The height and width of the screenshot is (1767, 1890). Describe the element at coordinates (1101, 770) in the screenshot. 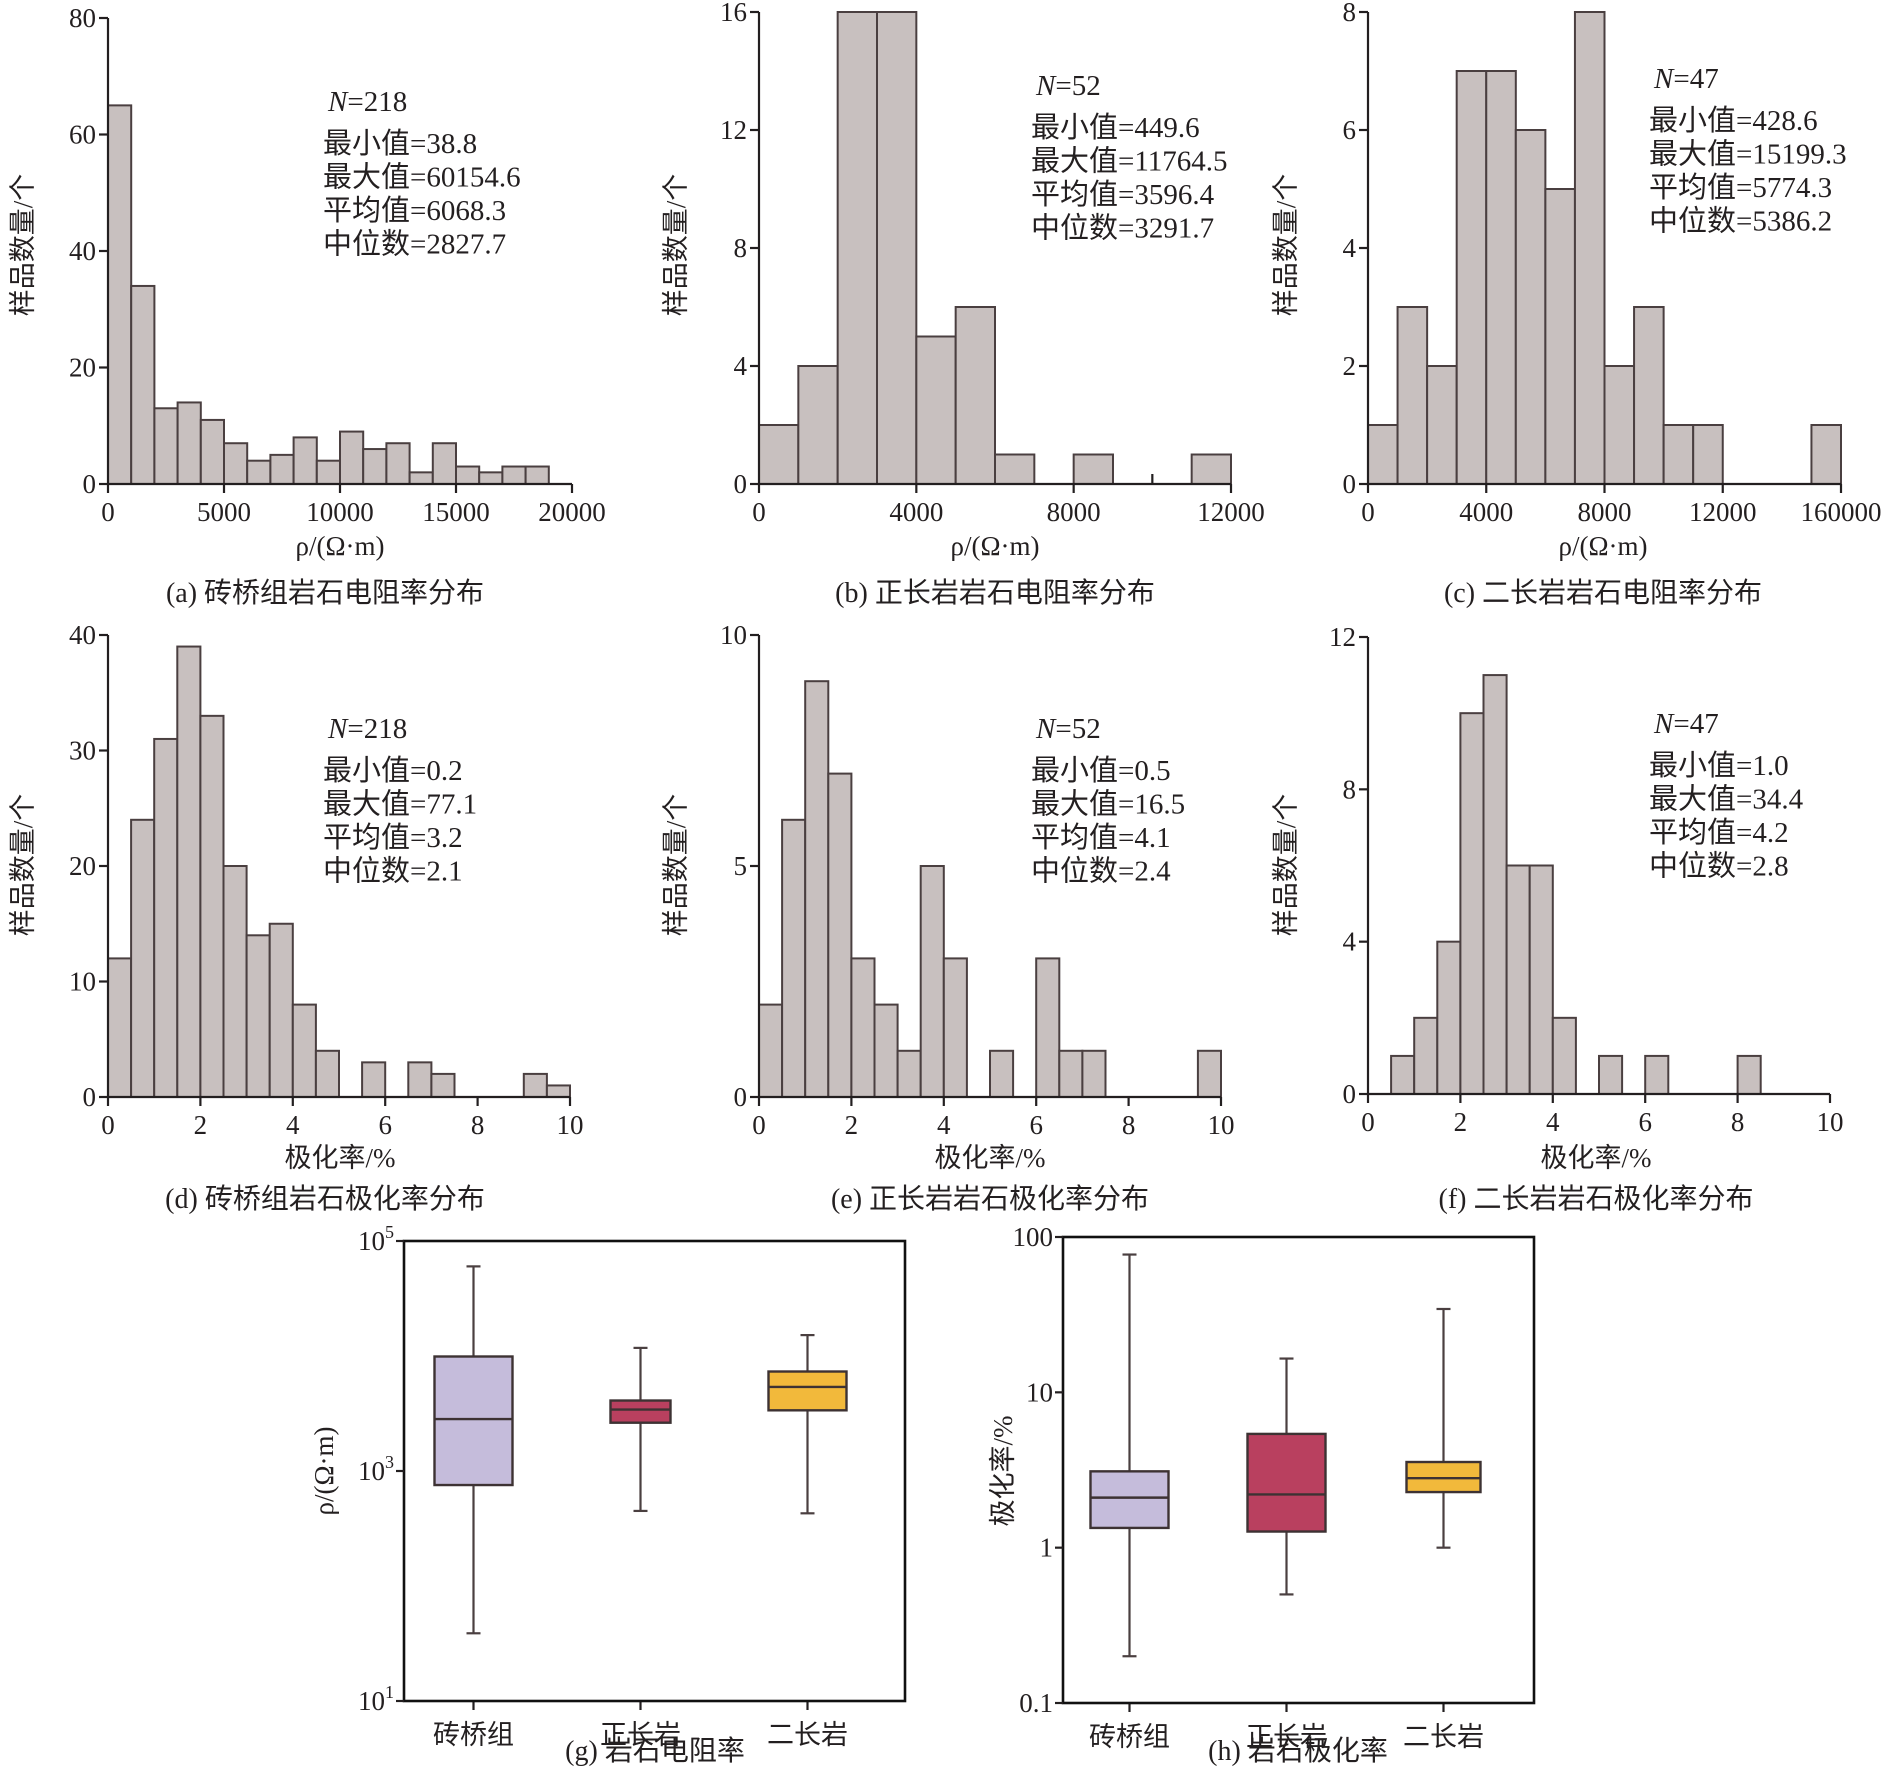

I see `stats-line: 最小值=0.5` at that location.